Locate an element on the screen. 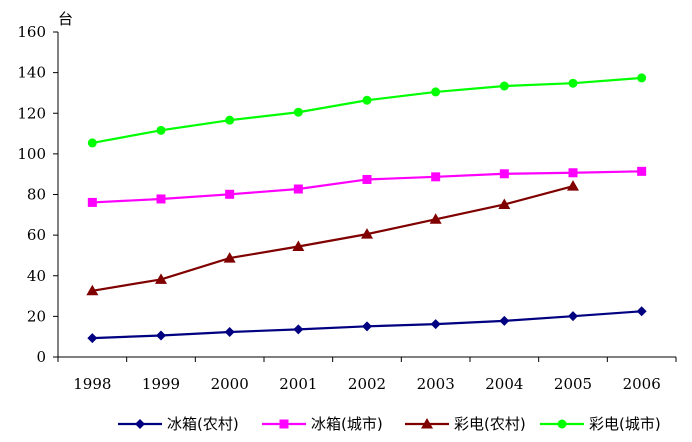 The height and width of the screenshot is (442, 692). y-tick-label: 100 is located at coordinates (31, 154).